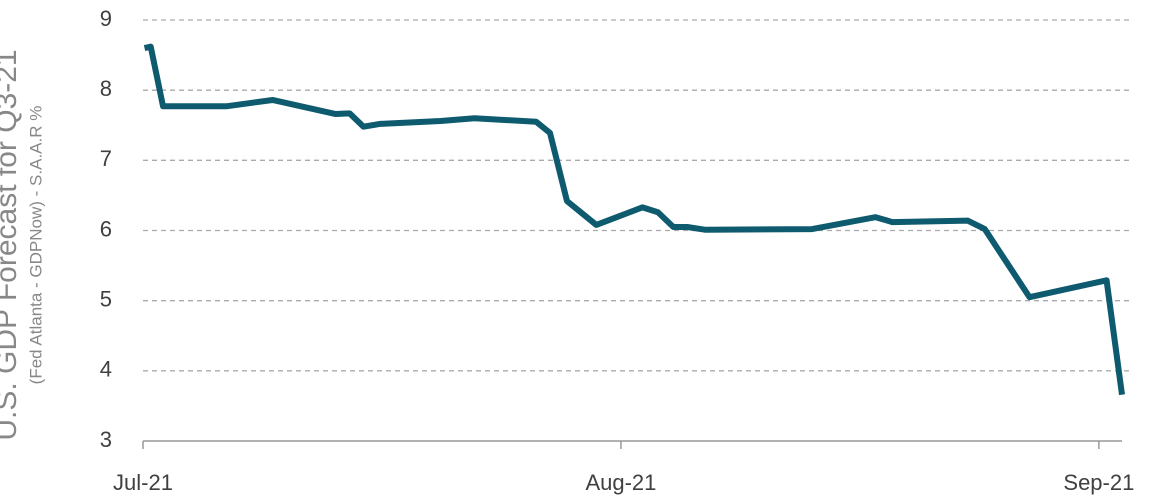 The height and width of the screenshot is (496, 1153). Describe the element at coordinates (11, 244) in the screenshot. I see `y-axis-title: U.S. GDP Forecast for Q3-21` at that location.